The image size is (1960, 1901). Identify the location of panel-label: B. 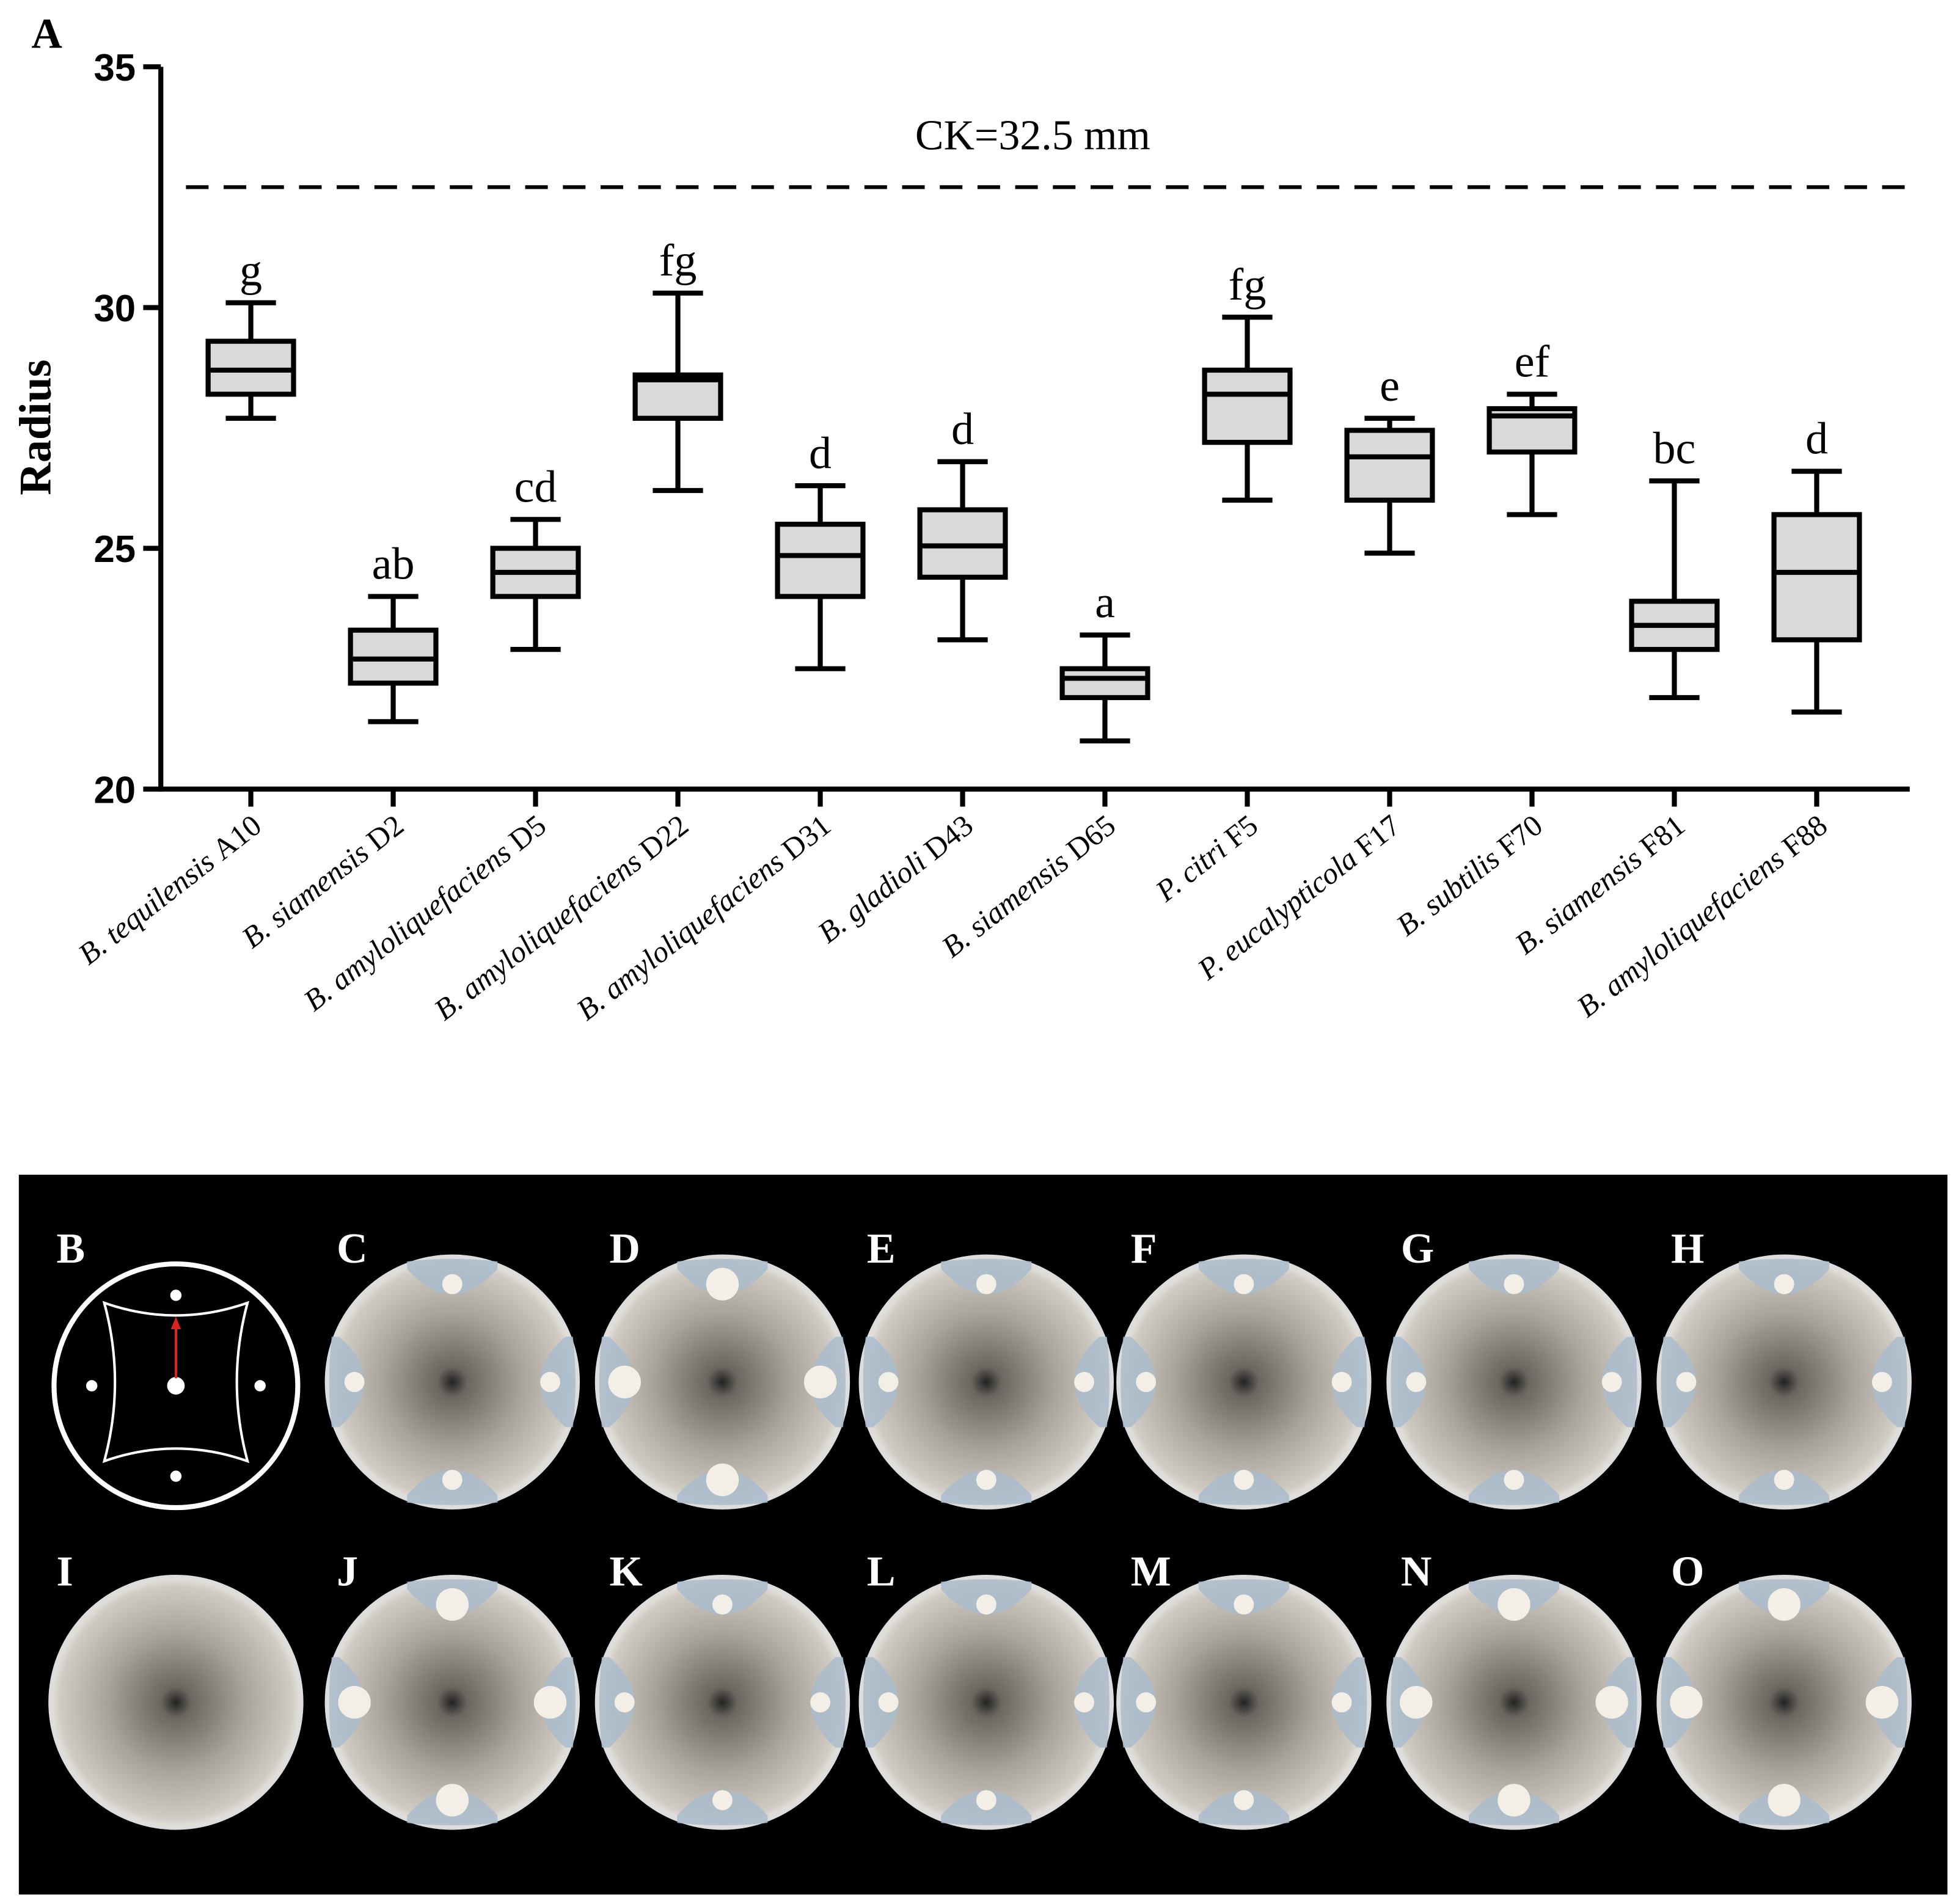
(71, 1248).